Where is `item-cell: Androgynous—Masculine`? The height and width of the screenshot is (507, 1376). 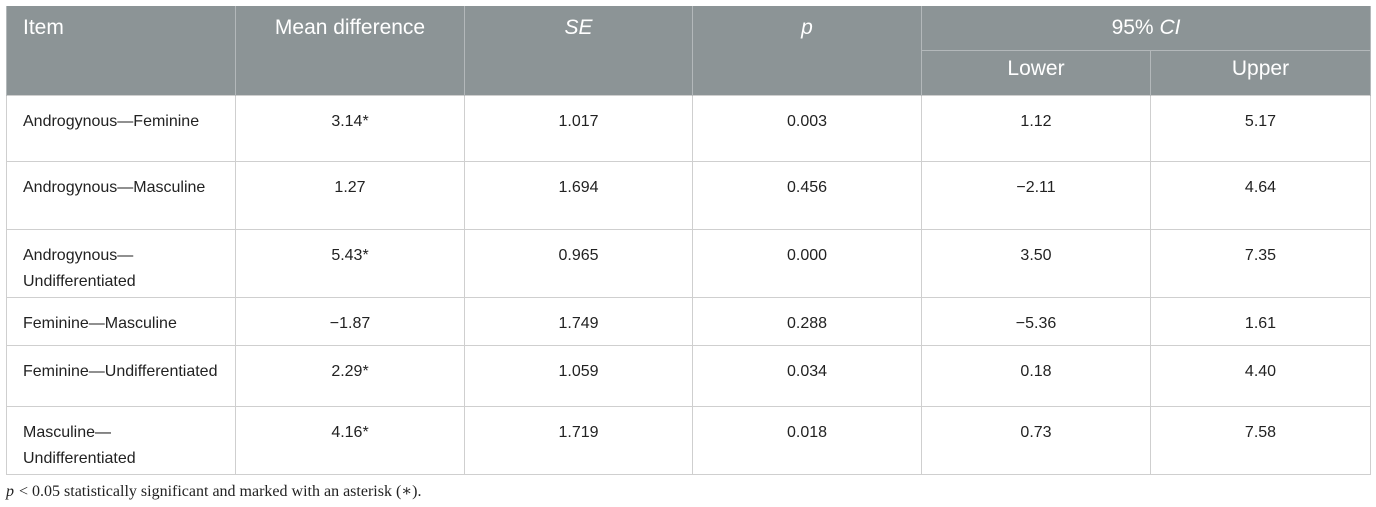 item-cell: Androgynous—Masculine is located at coordinates (121, 195).